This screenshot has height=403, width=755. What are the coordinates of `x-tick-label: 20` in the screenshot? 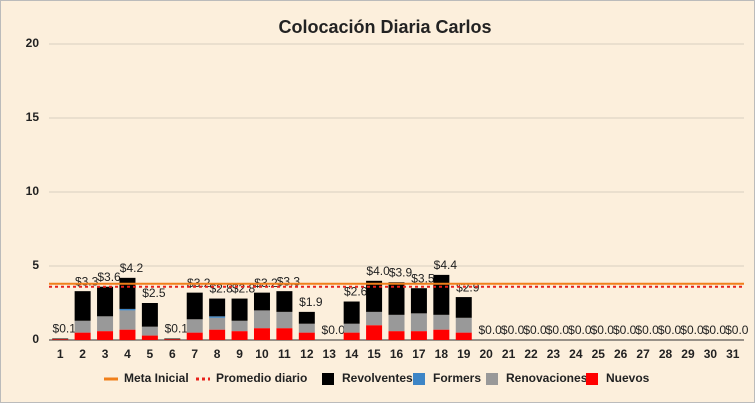 It's located at (486, 354).